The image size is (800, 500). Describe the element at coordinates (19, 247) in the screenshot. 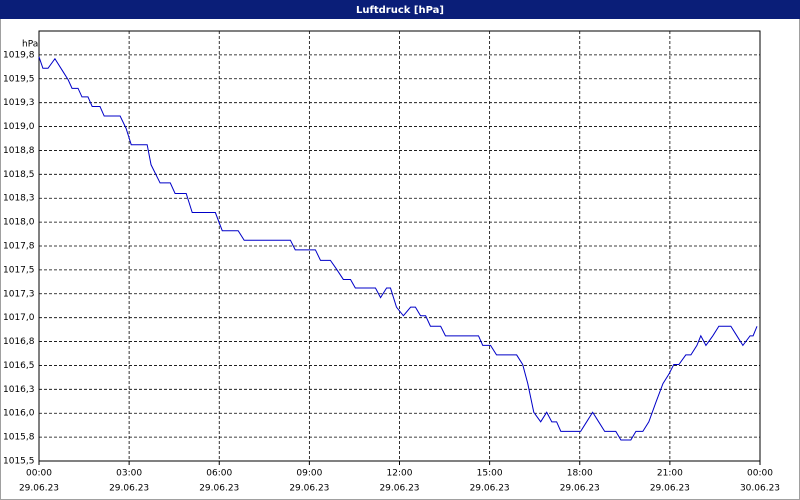

I see `y-tick-label: 1017,8` at that location.